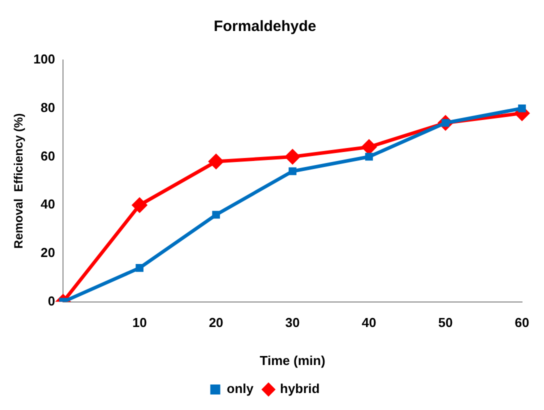  I want to click on y-tick-label: 60, so click(48, 156).